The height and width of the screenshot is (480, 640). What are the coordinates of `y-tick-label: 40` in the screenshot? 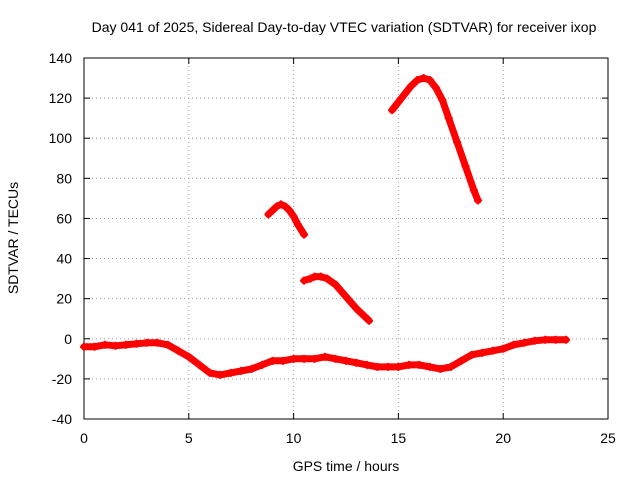 It's located at (64, 259).